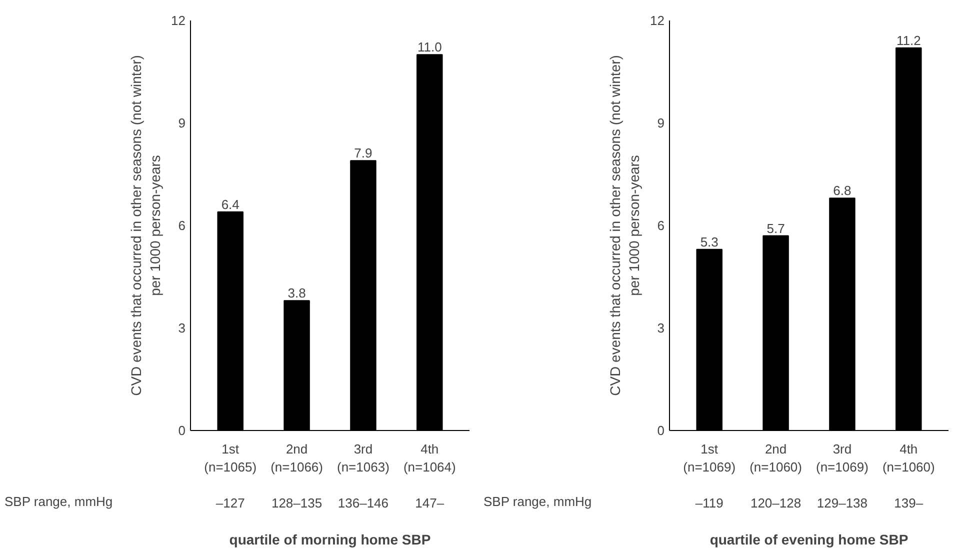 This screenshot has height=555, width=958. I want to click on category-label: 4th (n=1060) 139–, so click(908, 476).